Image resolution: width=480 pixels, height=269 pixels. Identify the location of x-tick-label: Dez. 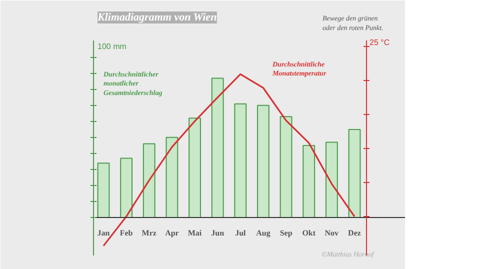
(355, 233).